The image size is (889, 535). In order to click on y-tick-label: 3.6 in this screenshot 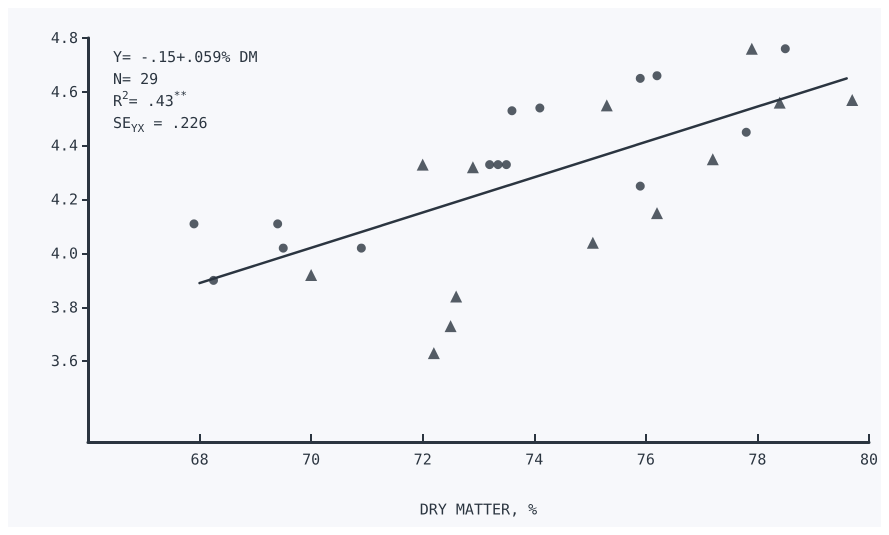, I will do `click(64, 361)`.